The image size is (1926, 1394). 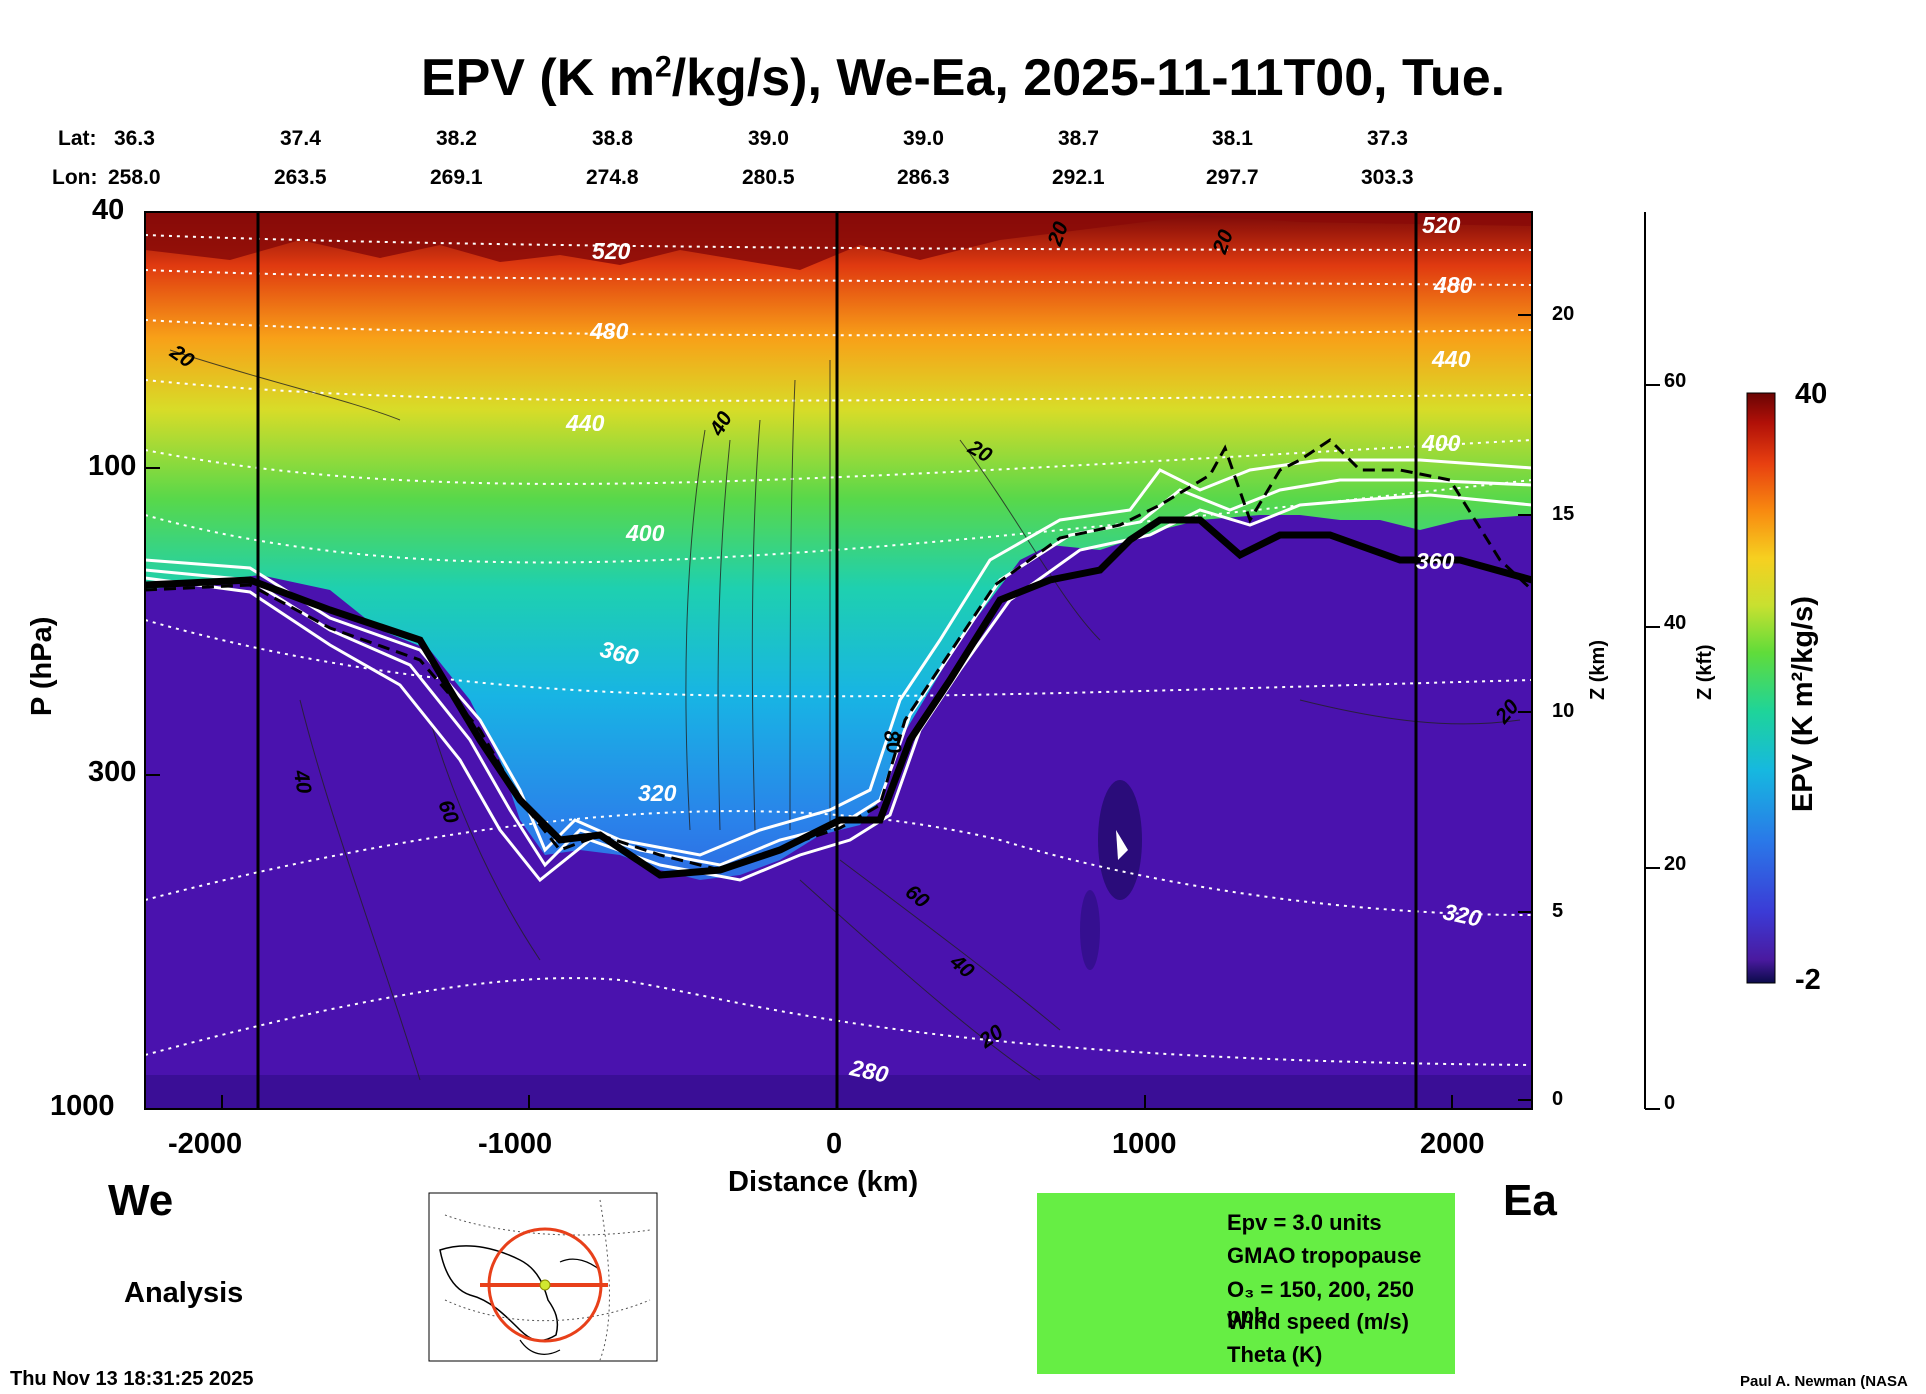 I want to click on x-axis-label: Distance (km), so click(x=823, y=1182).